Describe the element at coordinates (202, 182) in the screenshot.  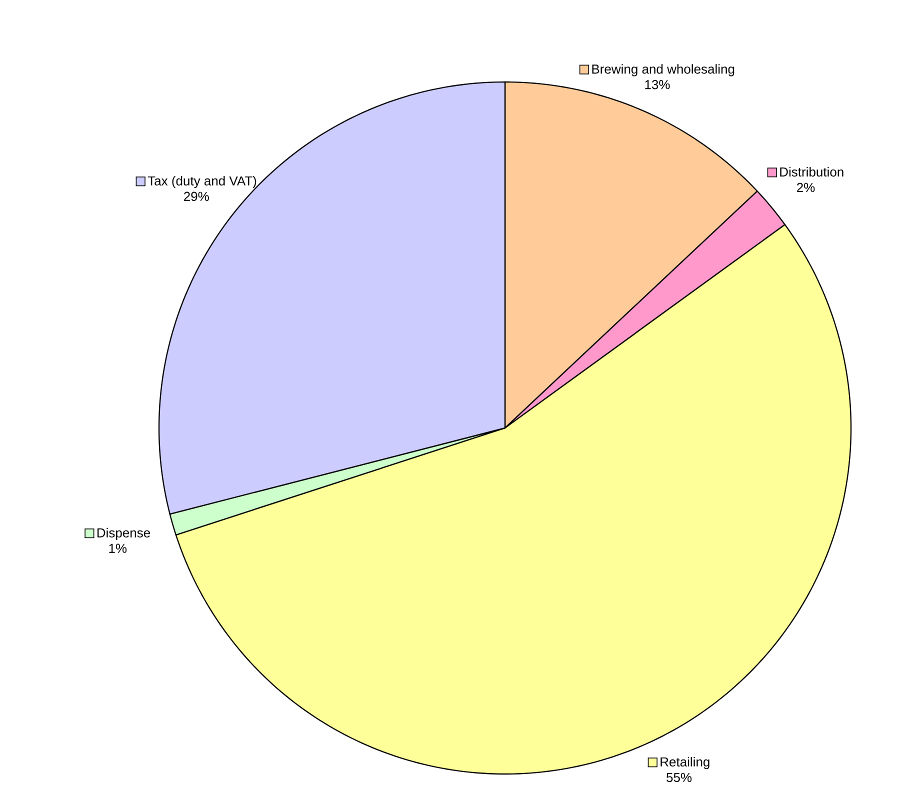
I see `legend-label: Tax (duty and VAT)` at that location.